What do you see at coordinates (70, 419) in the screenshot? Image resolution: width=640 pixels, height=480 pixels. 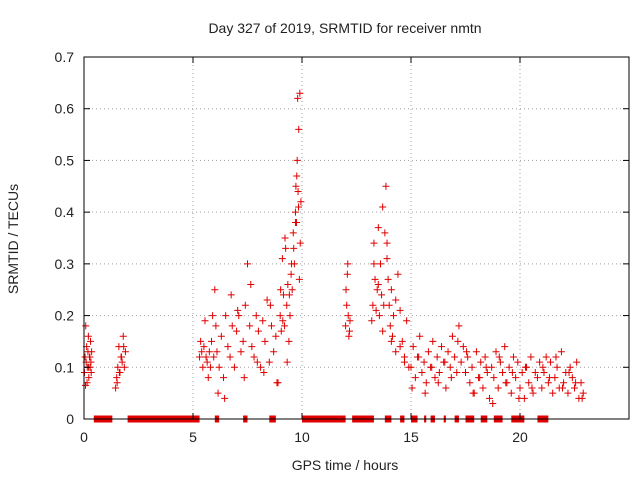 I see `y-tick-label: 0` at bounding box center [70, 419].